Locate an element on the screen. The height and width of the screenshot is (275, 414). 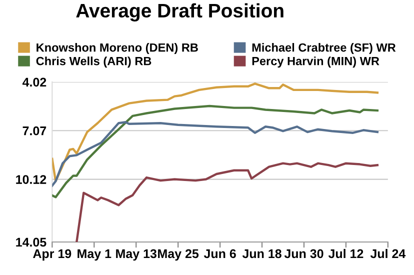
x-tick-label: Jul 12 is located at coordinates (346, 253).